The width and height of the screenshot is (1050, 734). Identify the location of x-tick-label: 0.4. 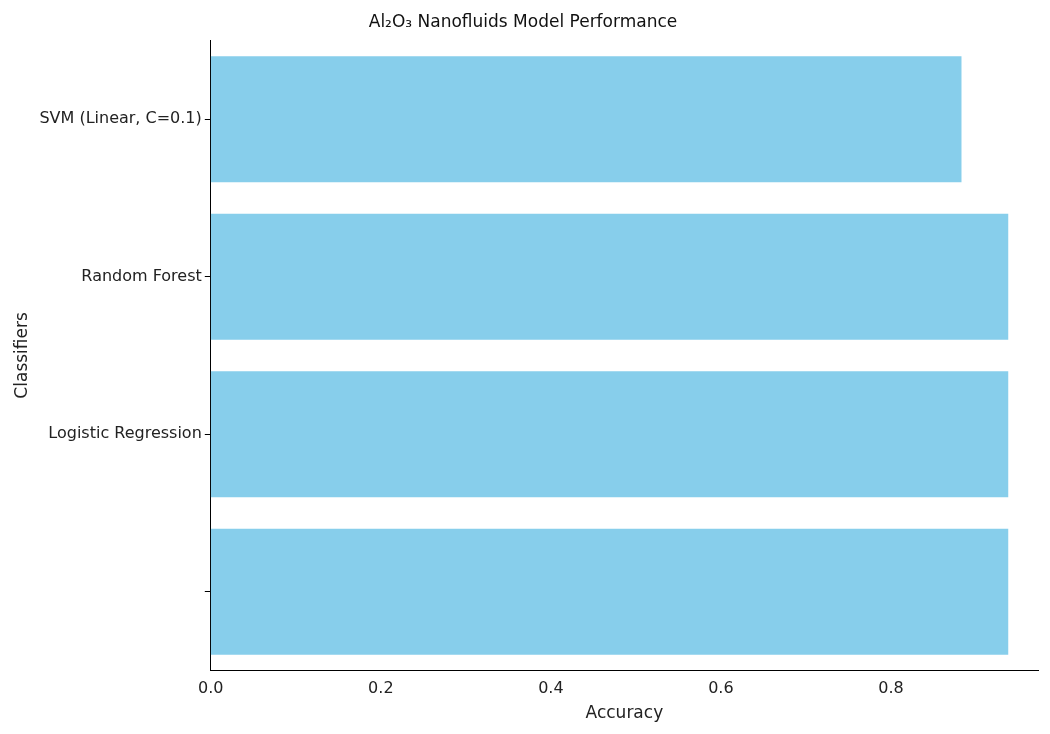
(551, 688).